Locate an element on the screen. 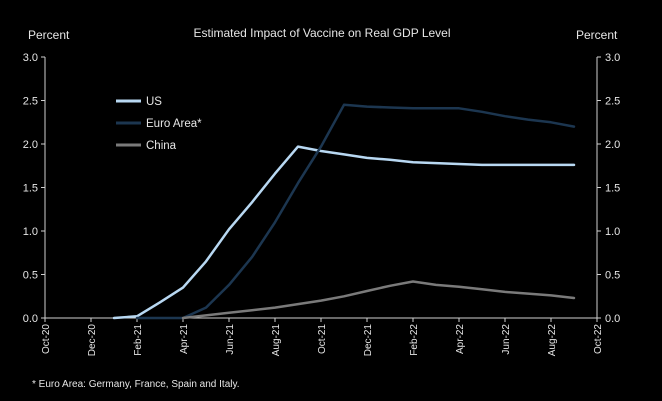 The height and width of the screenshot is (401, 662). x-tick-label: Jun-21 is located at coordinates (230, 339).